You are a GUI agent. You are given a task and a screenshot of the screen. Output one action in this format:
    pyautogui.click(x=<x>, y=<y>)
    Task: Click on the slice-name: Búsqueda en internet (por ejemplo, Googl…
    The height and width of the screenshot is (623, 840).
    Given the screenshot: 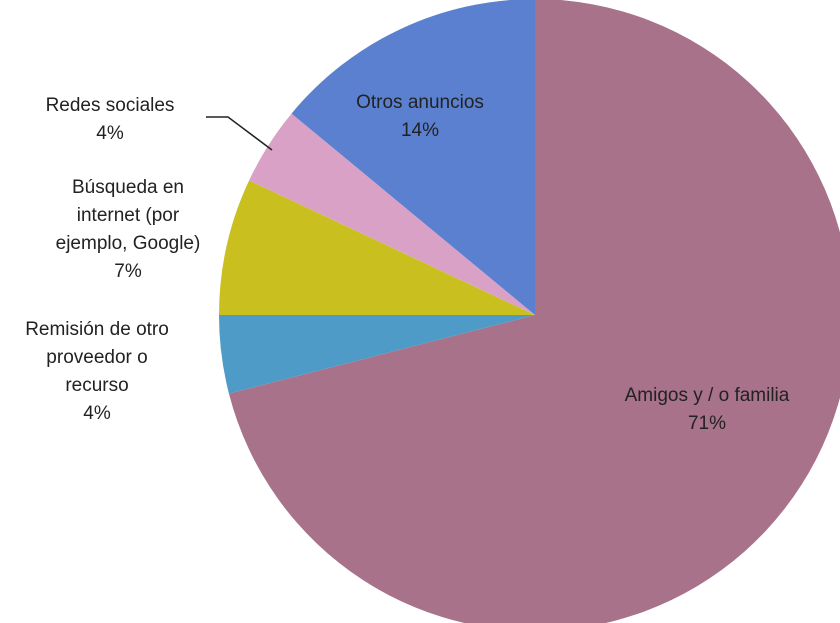 What is the action you would take?
    pyautogui.click(x=128, y=215)
    